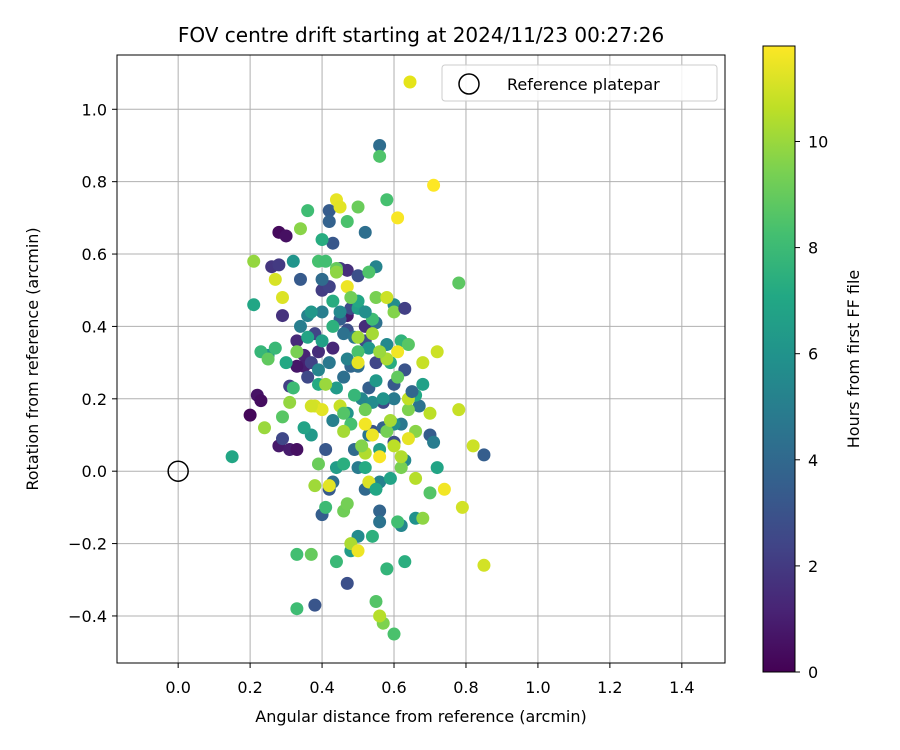  I want to click on colorbar-tick-label: 2, so click(813, 566).